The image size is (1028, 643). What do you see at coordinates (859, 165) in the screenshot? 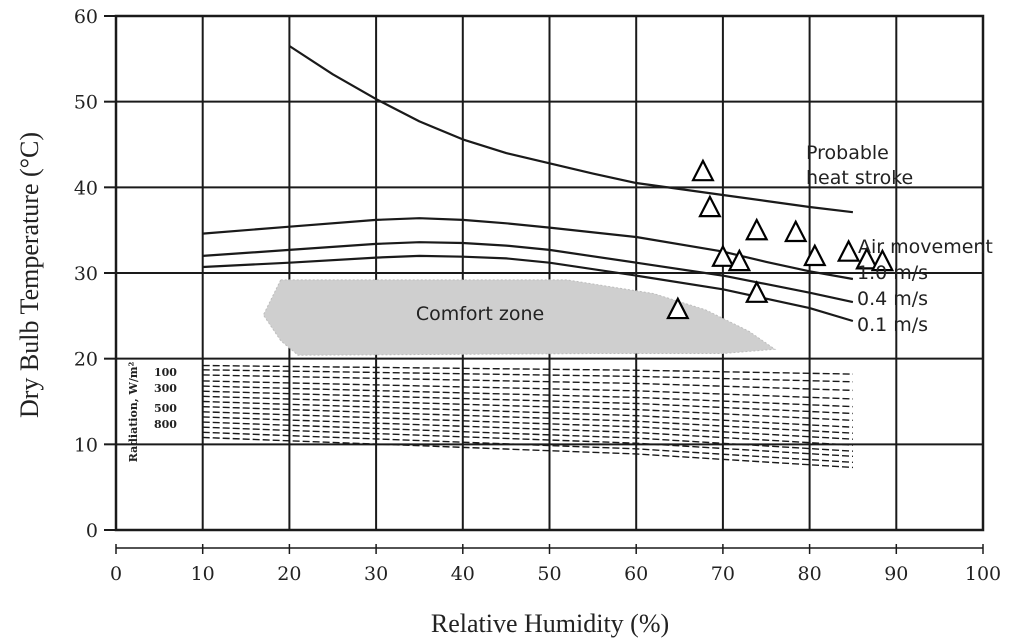
I see `heat-stroke-label: Probable heat stroke` at bounding box center [859, 165].